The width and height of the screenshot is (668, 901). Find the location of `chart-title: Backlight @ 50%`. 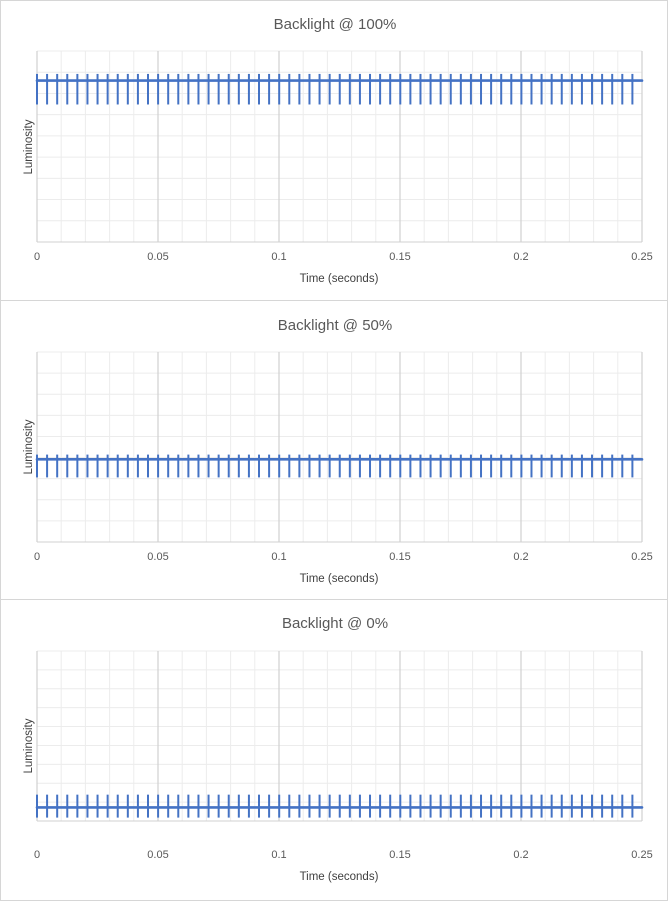

chart-title: Backlight @ 50% is located at coordinates (335, 325).